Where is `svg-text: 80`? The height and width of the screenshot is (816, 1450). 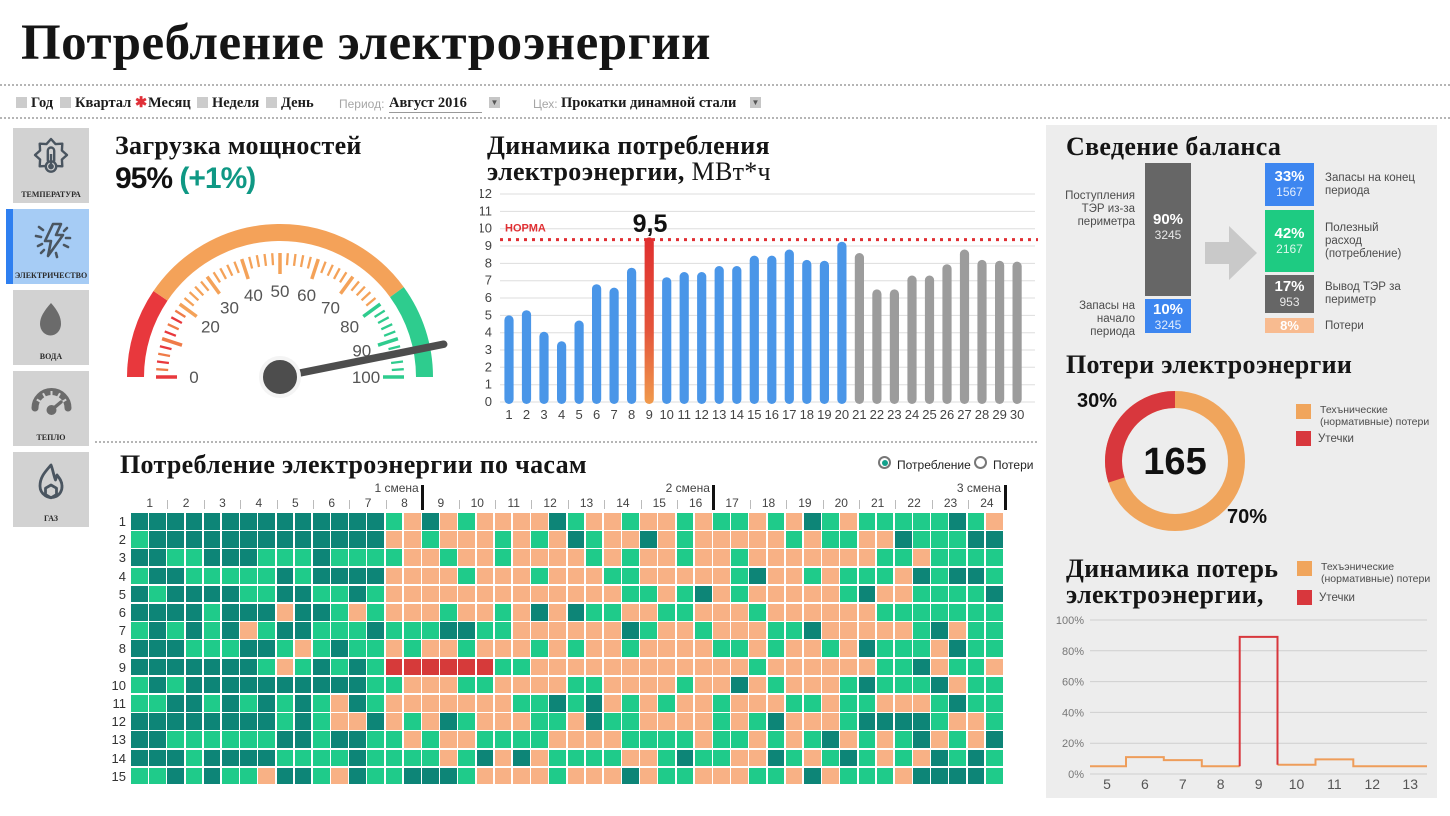
svg-text: 80 is located at coordinates (349, 327).